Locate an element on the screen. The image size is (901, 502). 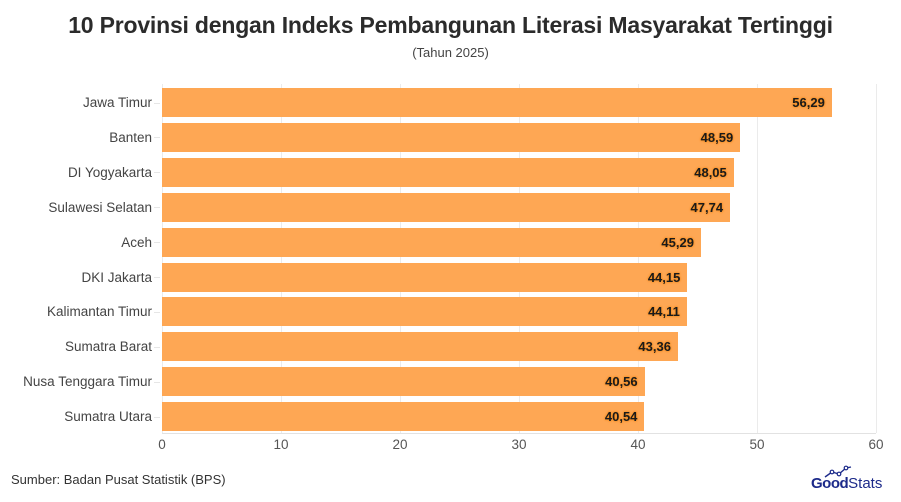
bar-value-label: 40,54 is located at coordinates (621, 417).